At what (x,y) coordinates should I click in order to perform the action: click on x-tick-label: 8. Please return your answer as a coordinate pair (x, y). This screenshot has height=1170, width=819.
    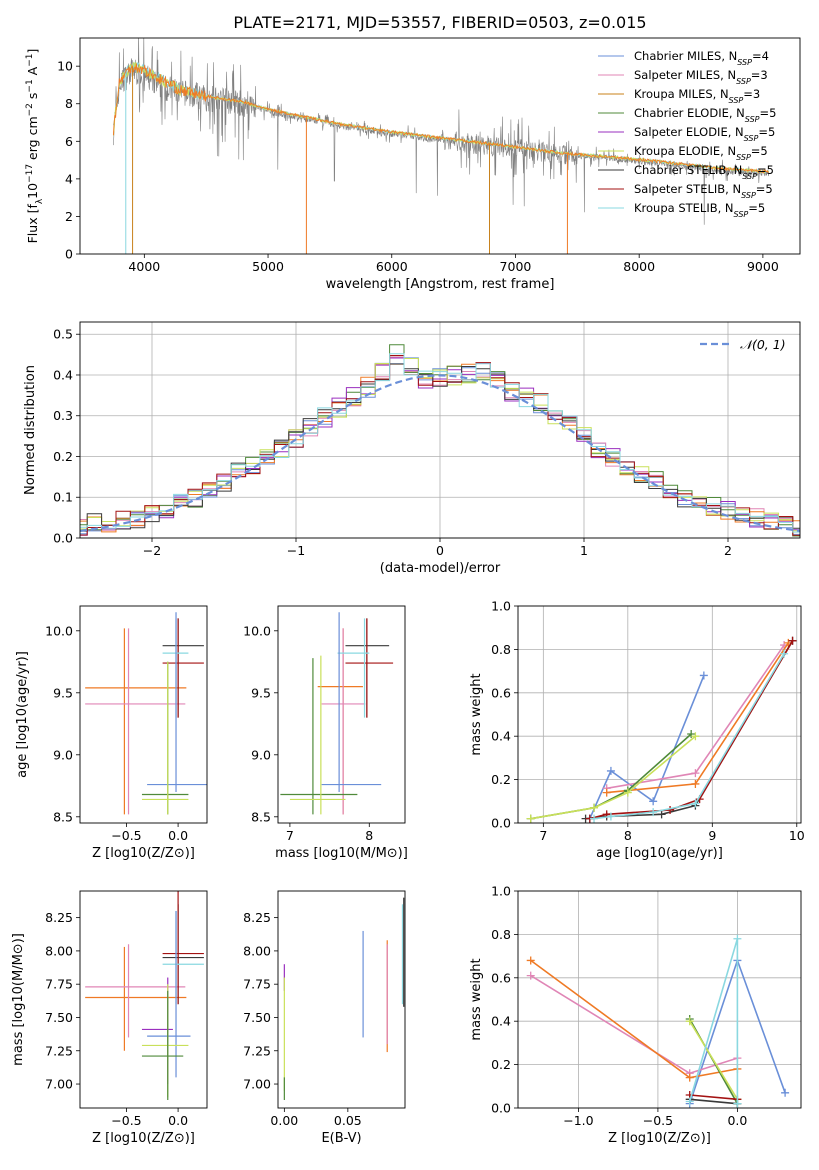
    Looking at the image, I should click on (369, 835).